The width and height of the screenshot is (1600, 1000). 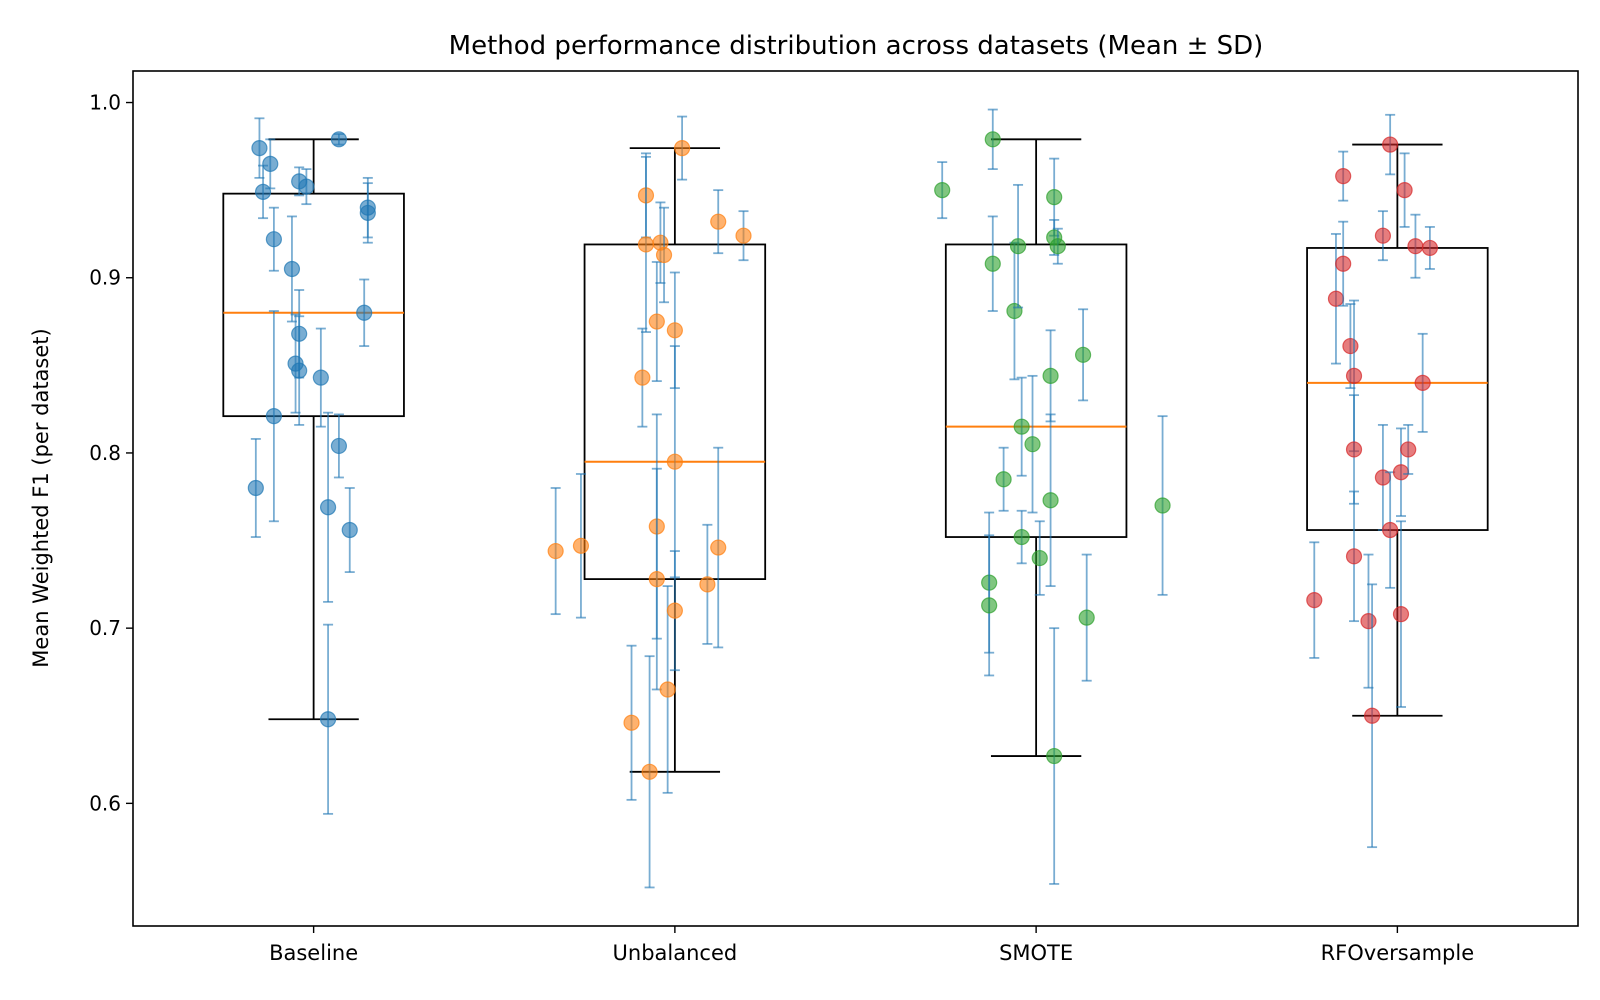 I want to click on x-tick-label: Unbalanced, so click(x=675, y=953).